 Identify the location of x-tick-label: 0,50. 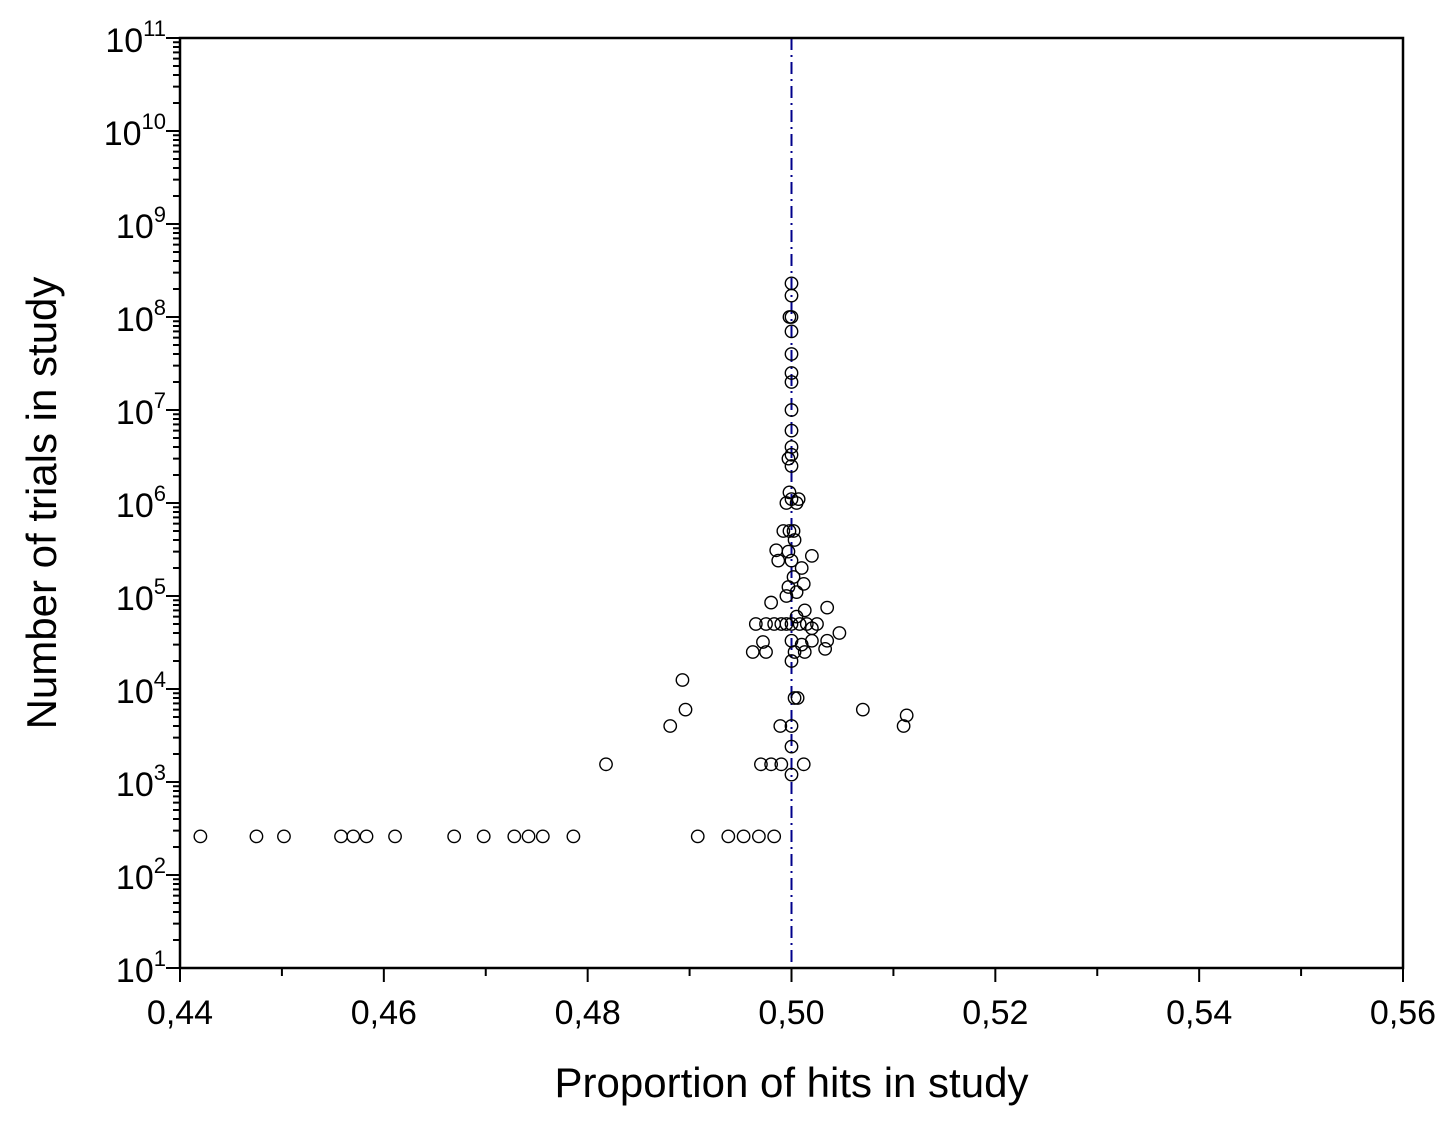
(791, 1013).